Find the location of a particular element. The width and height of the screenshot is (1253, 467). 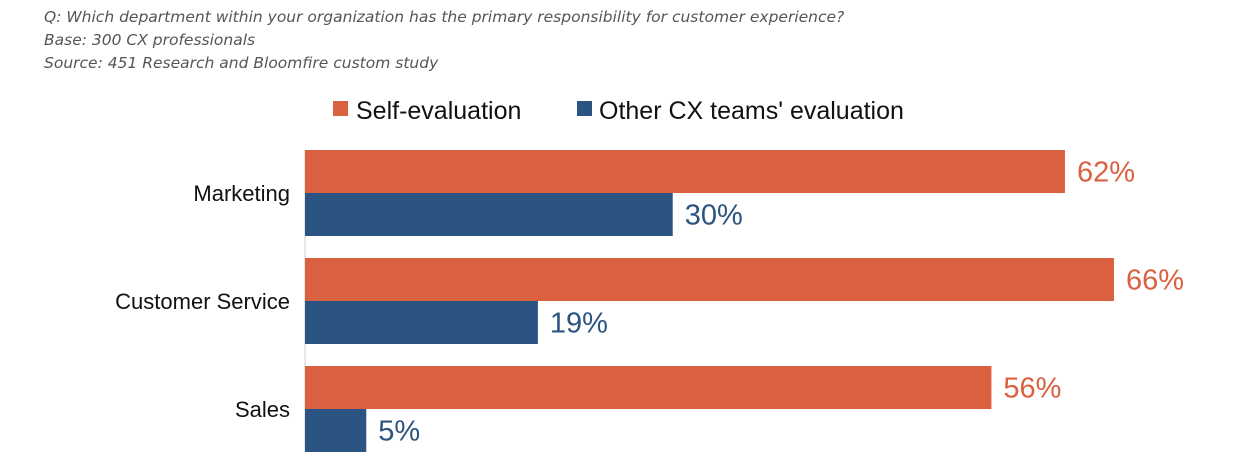

bar-customer-service-self-evaluation is located at coordinates (709, 279).